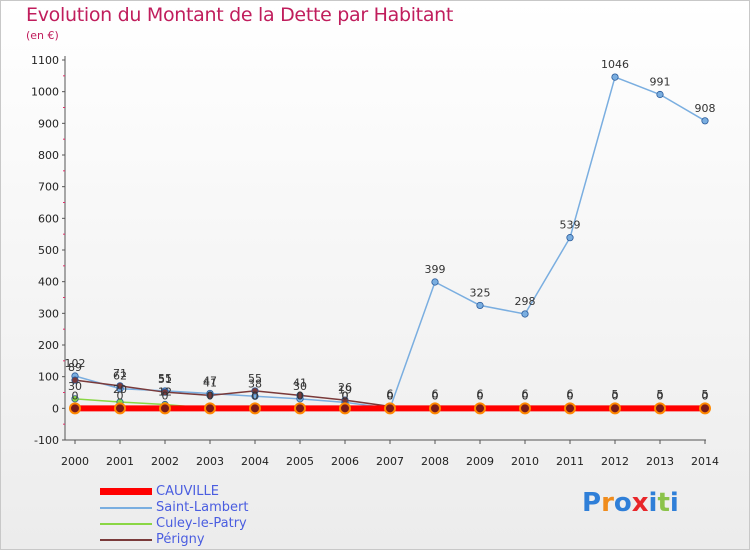 This screenshot has height=550, width=750. What do you see at coordinates (48, 345) in the screenshot?
I see `y-tick-label: 200` at bounding box center [48, 345].